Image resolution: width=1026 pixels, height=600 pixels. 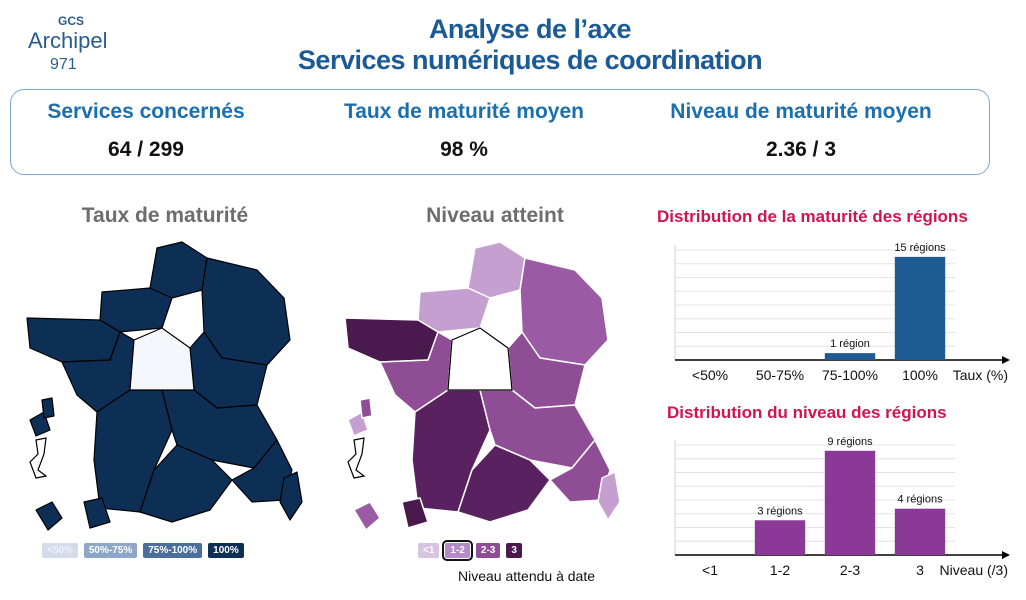 What do you see at coordinates (457, 550) in the screenshot?
I see `legend-level-1-2: 1-2` at bounding box center [457, 550].